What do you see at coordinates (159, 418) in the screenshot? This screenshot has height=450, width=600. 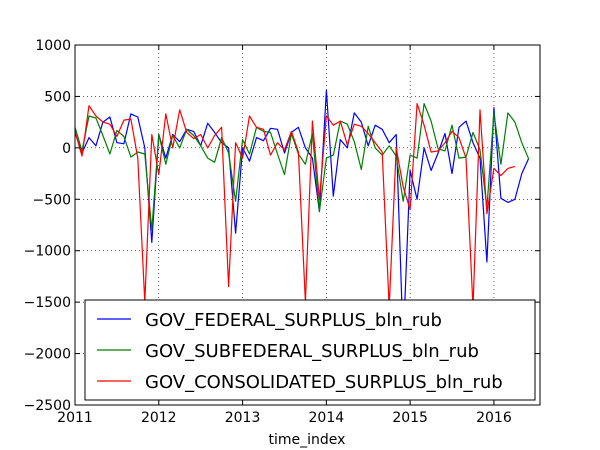 I see `x-tick-label: 2012` at bounding box center [159, 418].